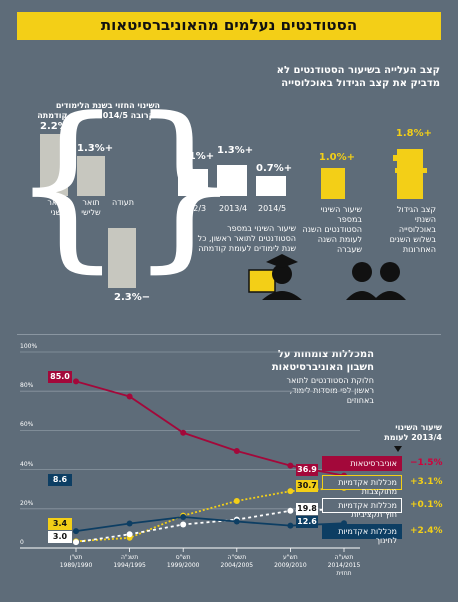 Image resolution: width=458 pixels, height=602 pixels. I want to click on xtick-label-2: תש"ס 1999/2000, so click(183, 562).